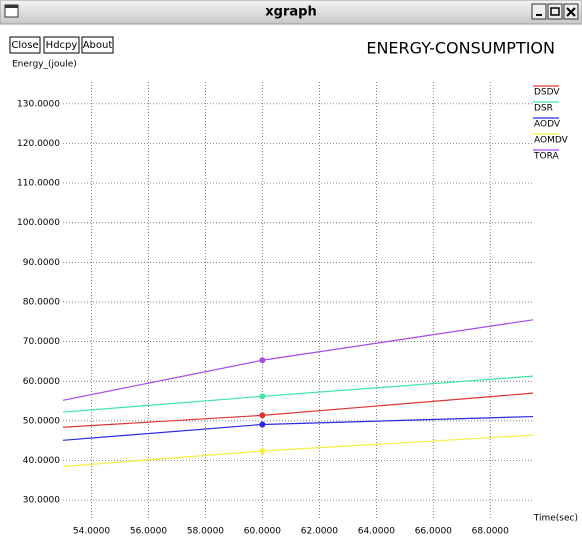 Image resolution: width=582 pixels, height=538 pixels. Describe the element at coordinates (555, 519) in the screenshot. I see `x-axis-label: Time(sec)` at that location.